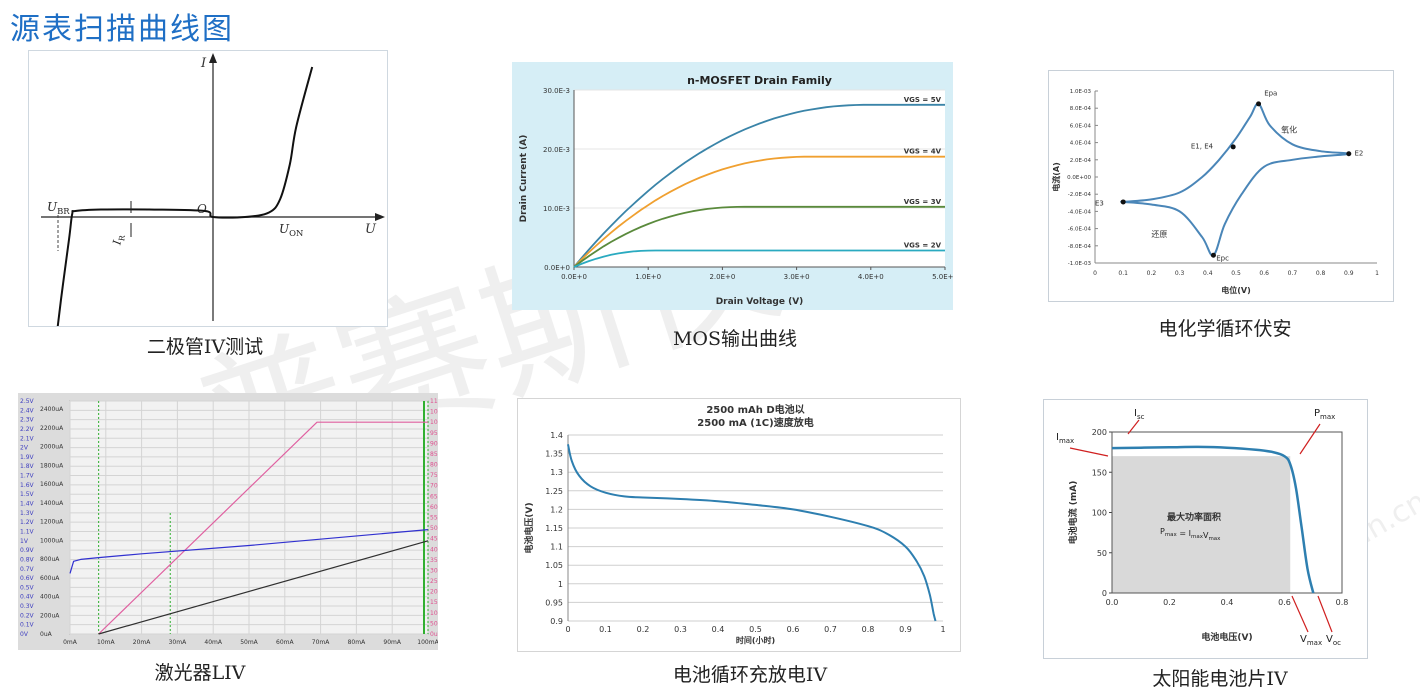 This screenshot has height=700, width=1420. Describe the element at coordinates (1079, 178) in the screenshot. I see `y-tick-label: 0.0E+00` at that location.